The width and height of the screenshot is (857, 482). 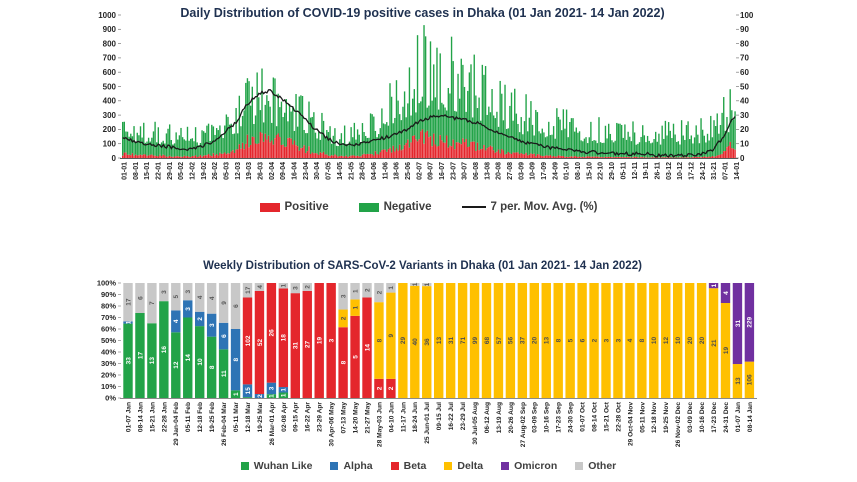 I want to click on tick-label: 100, so click(x=747, y=15).